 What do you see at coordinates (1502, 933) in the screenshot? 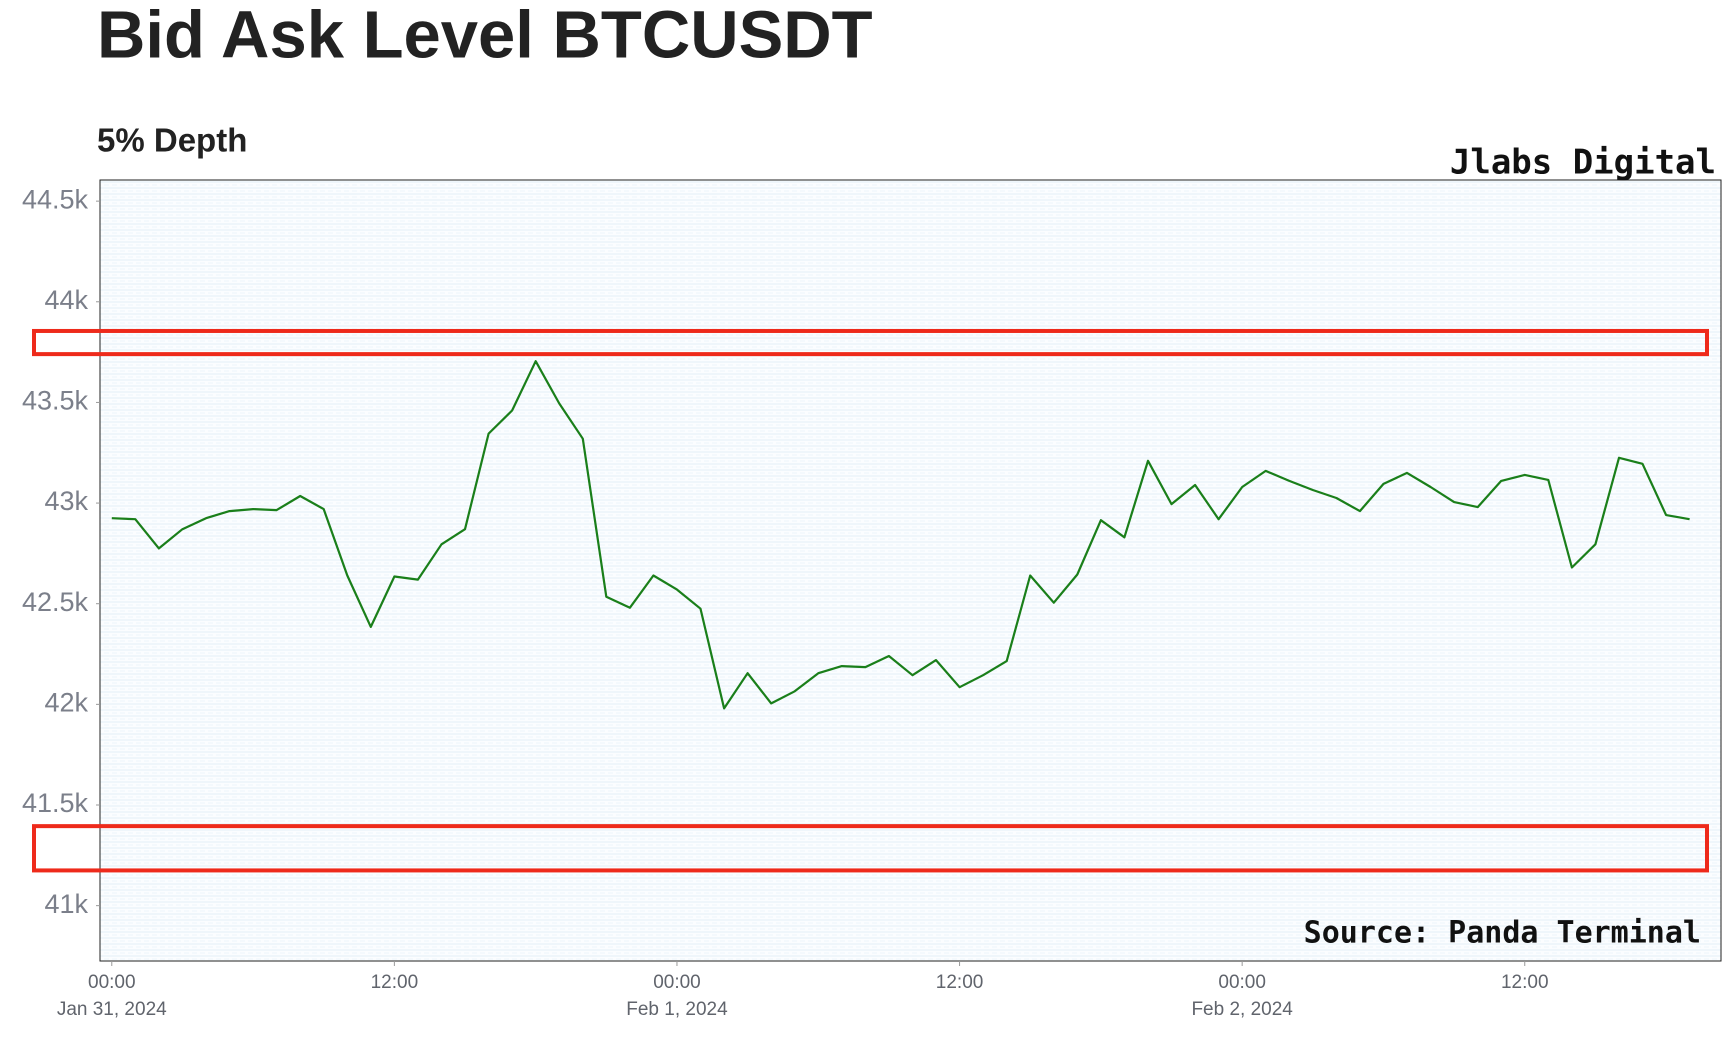
I see `source-note: Source: Panda Terminal` at bounding box center [1502, 933].